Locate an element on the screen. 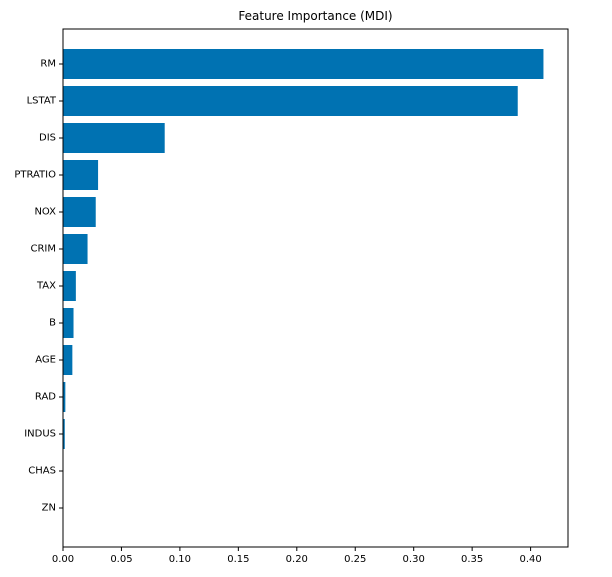 Image resolution: width=612 pixels, height=577 pixels. y-tick-label-rad: RAD is located at coordinates (45, 397).